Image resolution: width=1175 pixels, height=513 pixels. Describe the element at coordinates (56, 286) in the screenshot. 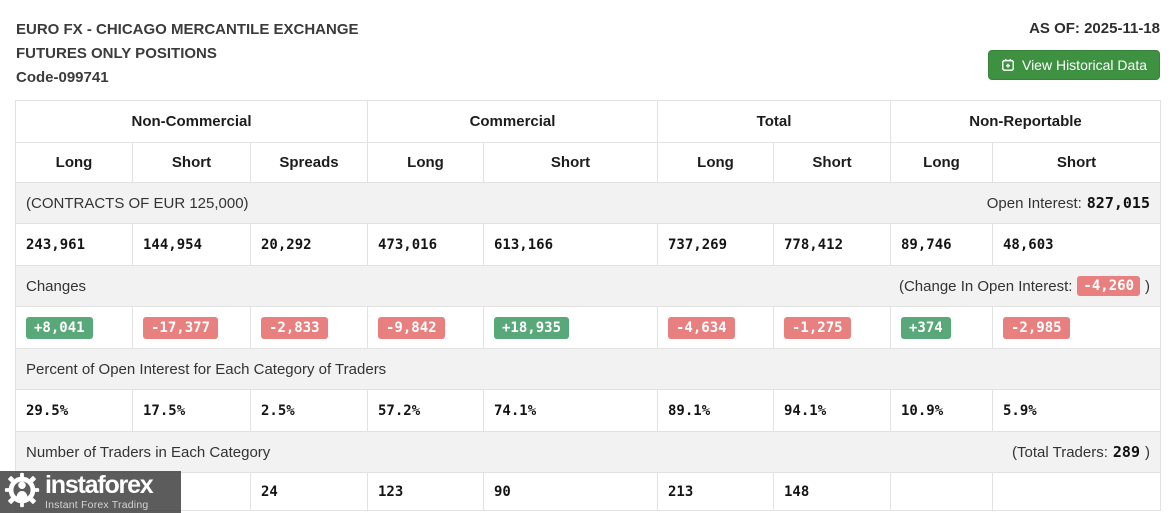

I see `changes-label: Changes` at that location.